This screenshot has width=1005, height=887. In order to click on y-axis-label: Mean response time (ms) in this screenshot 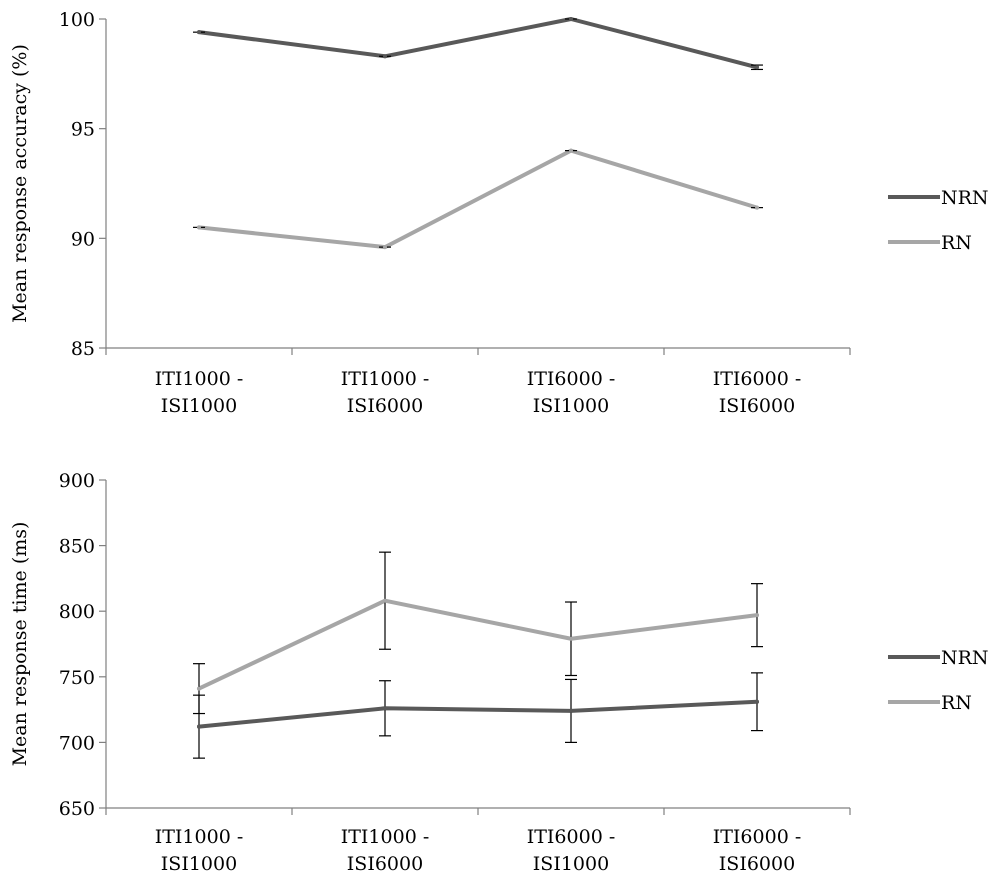, I will do `click(20, 644)`.